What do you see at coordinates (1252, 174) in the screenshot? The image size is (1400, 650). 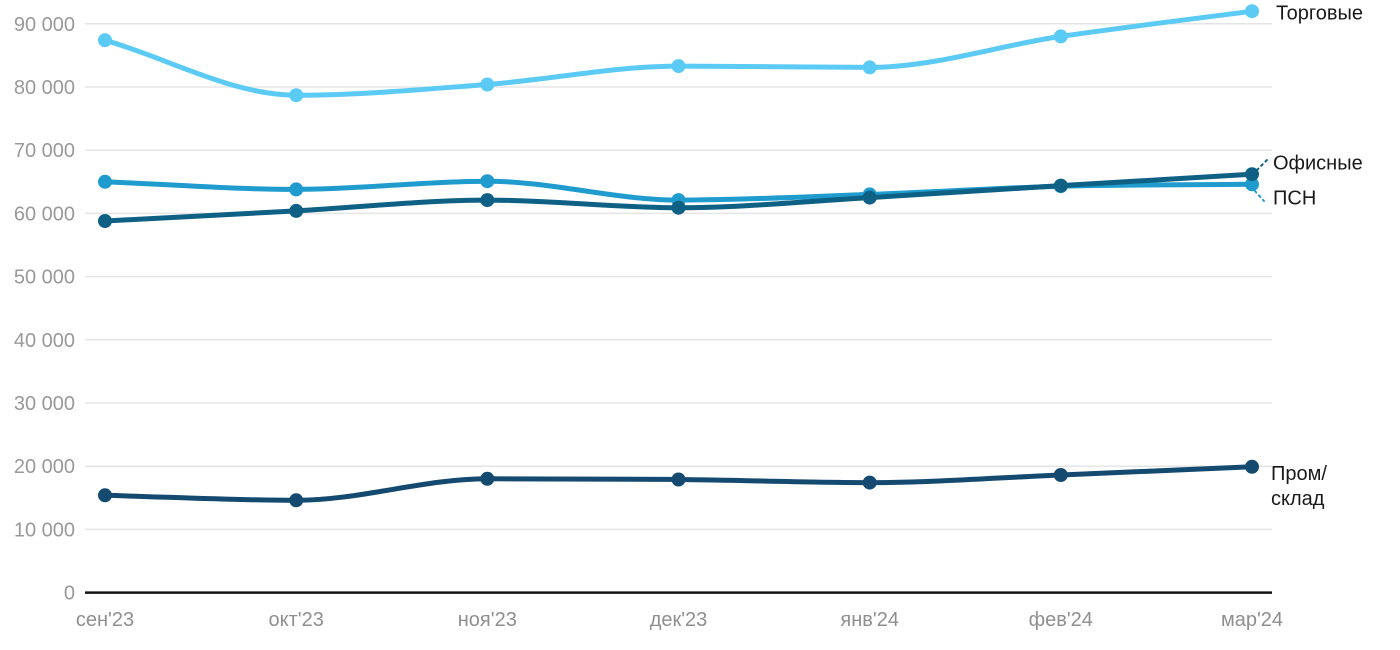 I see `data-point-Офисные-мар'24` at bounding box center [1252, 174].